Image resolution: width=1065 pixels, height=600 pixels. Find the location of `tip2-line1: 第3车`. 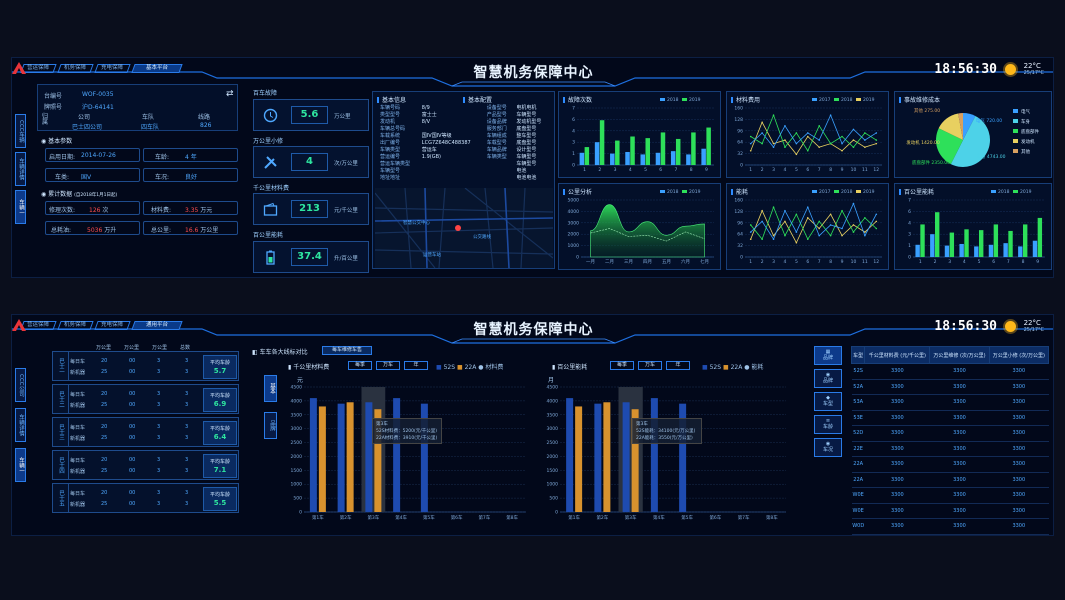

tip2-line1: 第3车 is located at coordinates (642, 424).